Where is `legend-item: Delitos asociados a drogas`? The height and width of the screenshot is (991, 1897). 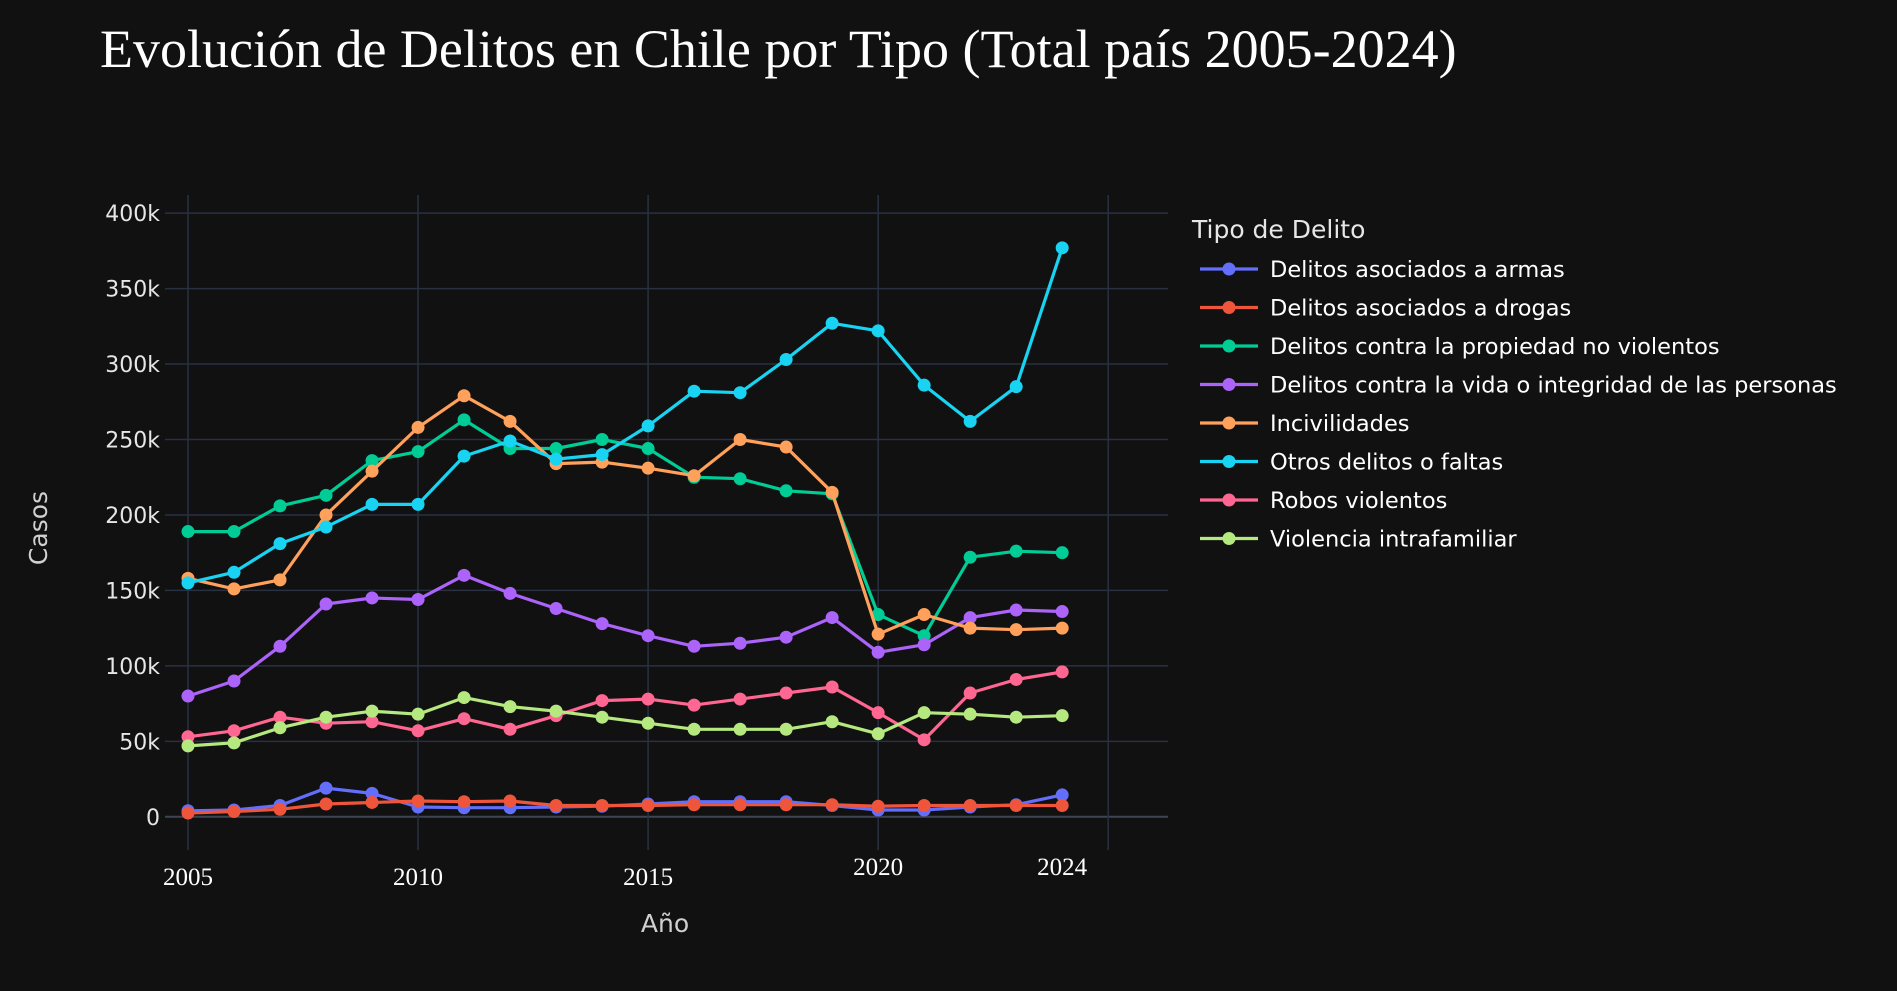 legend-item: Delitos asociados a drogas is located at coordinates (1385, 309).